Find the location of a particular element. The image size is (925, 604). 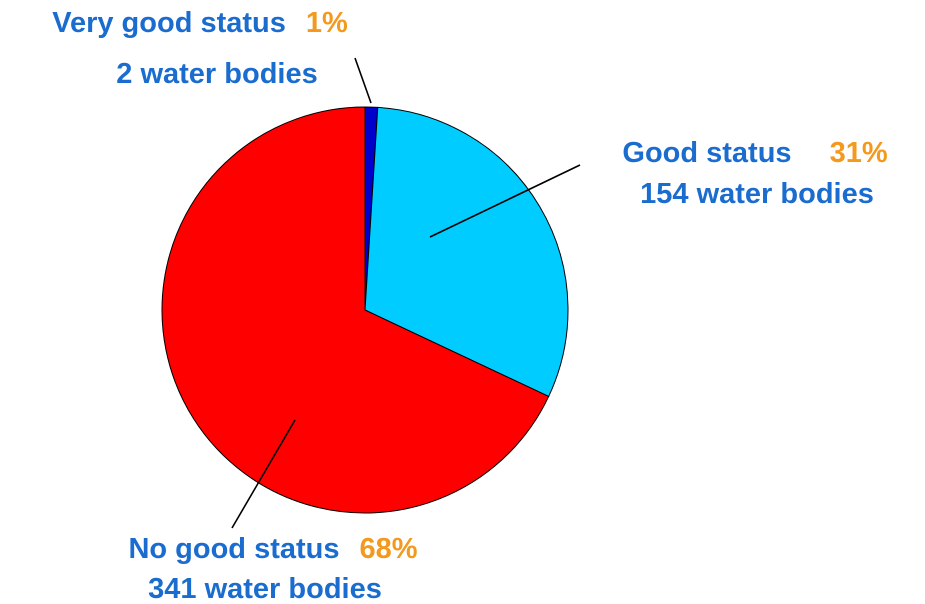

percent-label: 1% is located at coordinates (327, 23).